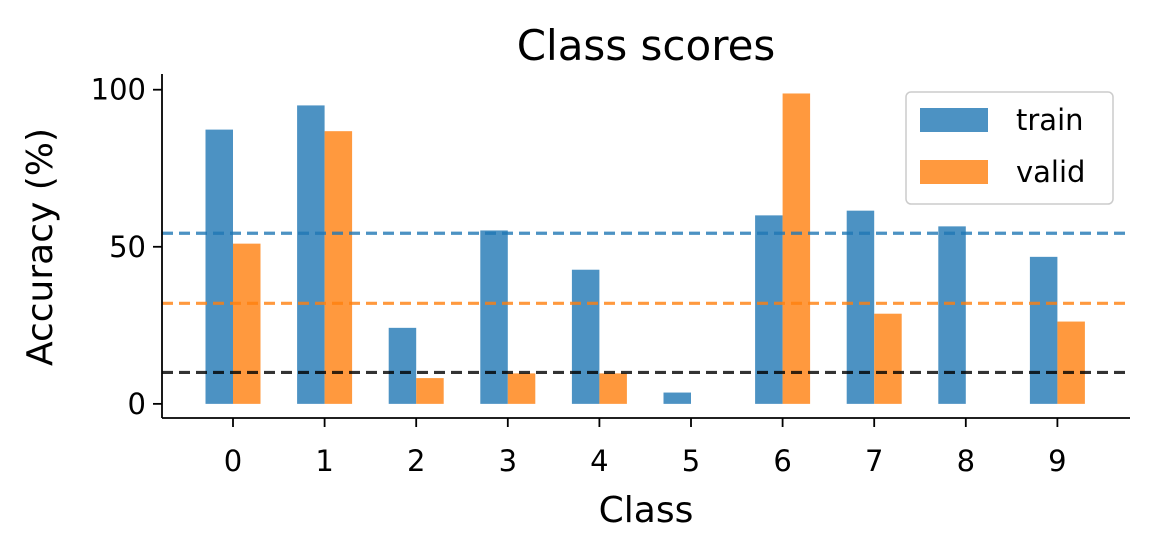 The image size is (1149, 550). I want to click on x-tick-label-5: 5, so click(691, 461).